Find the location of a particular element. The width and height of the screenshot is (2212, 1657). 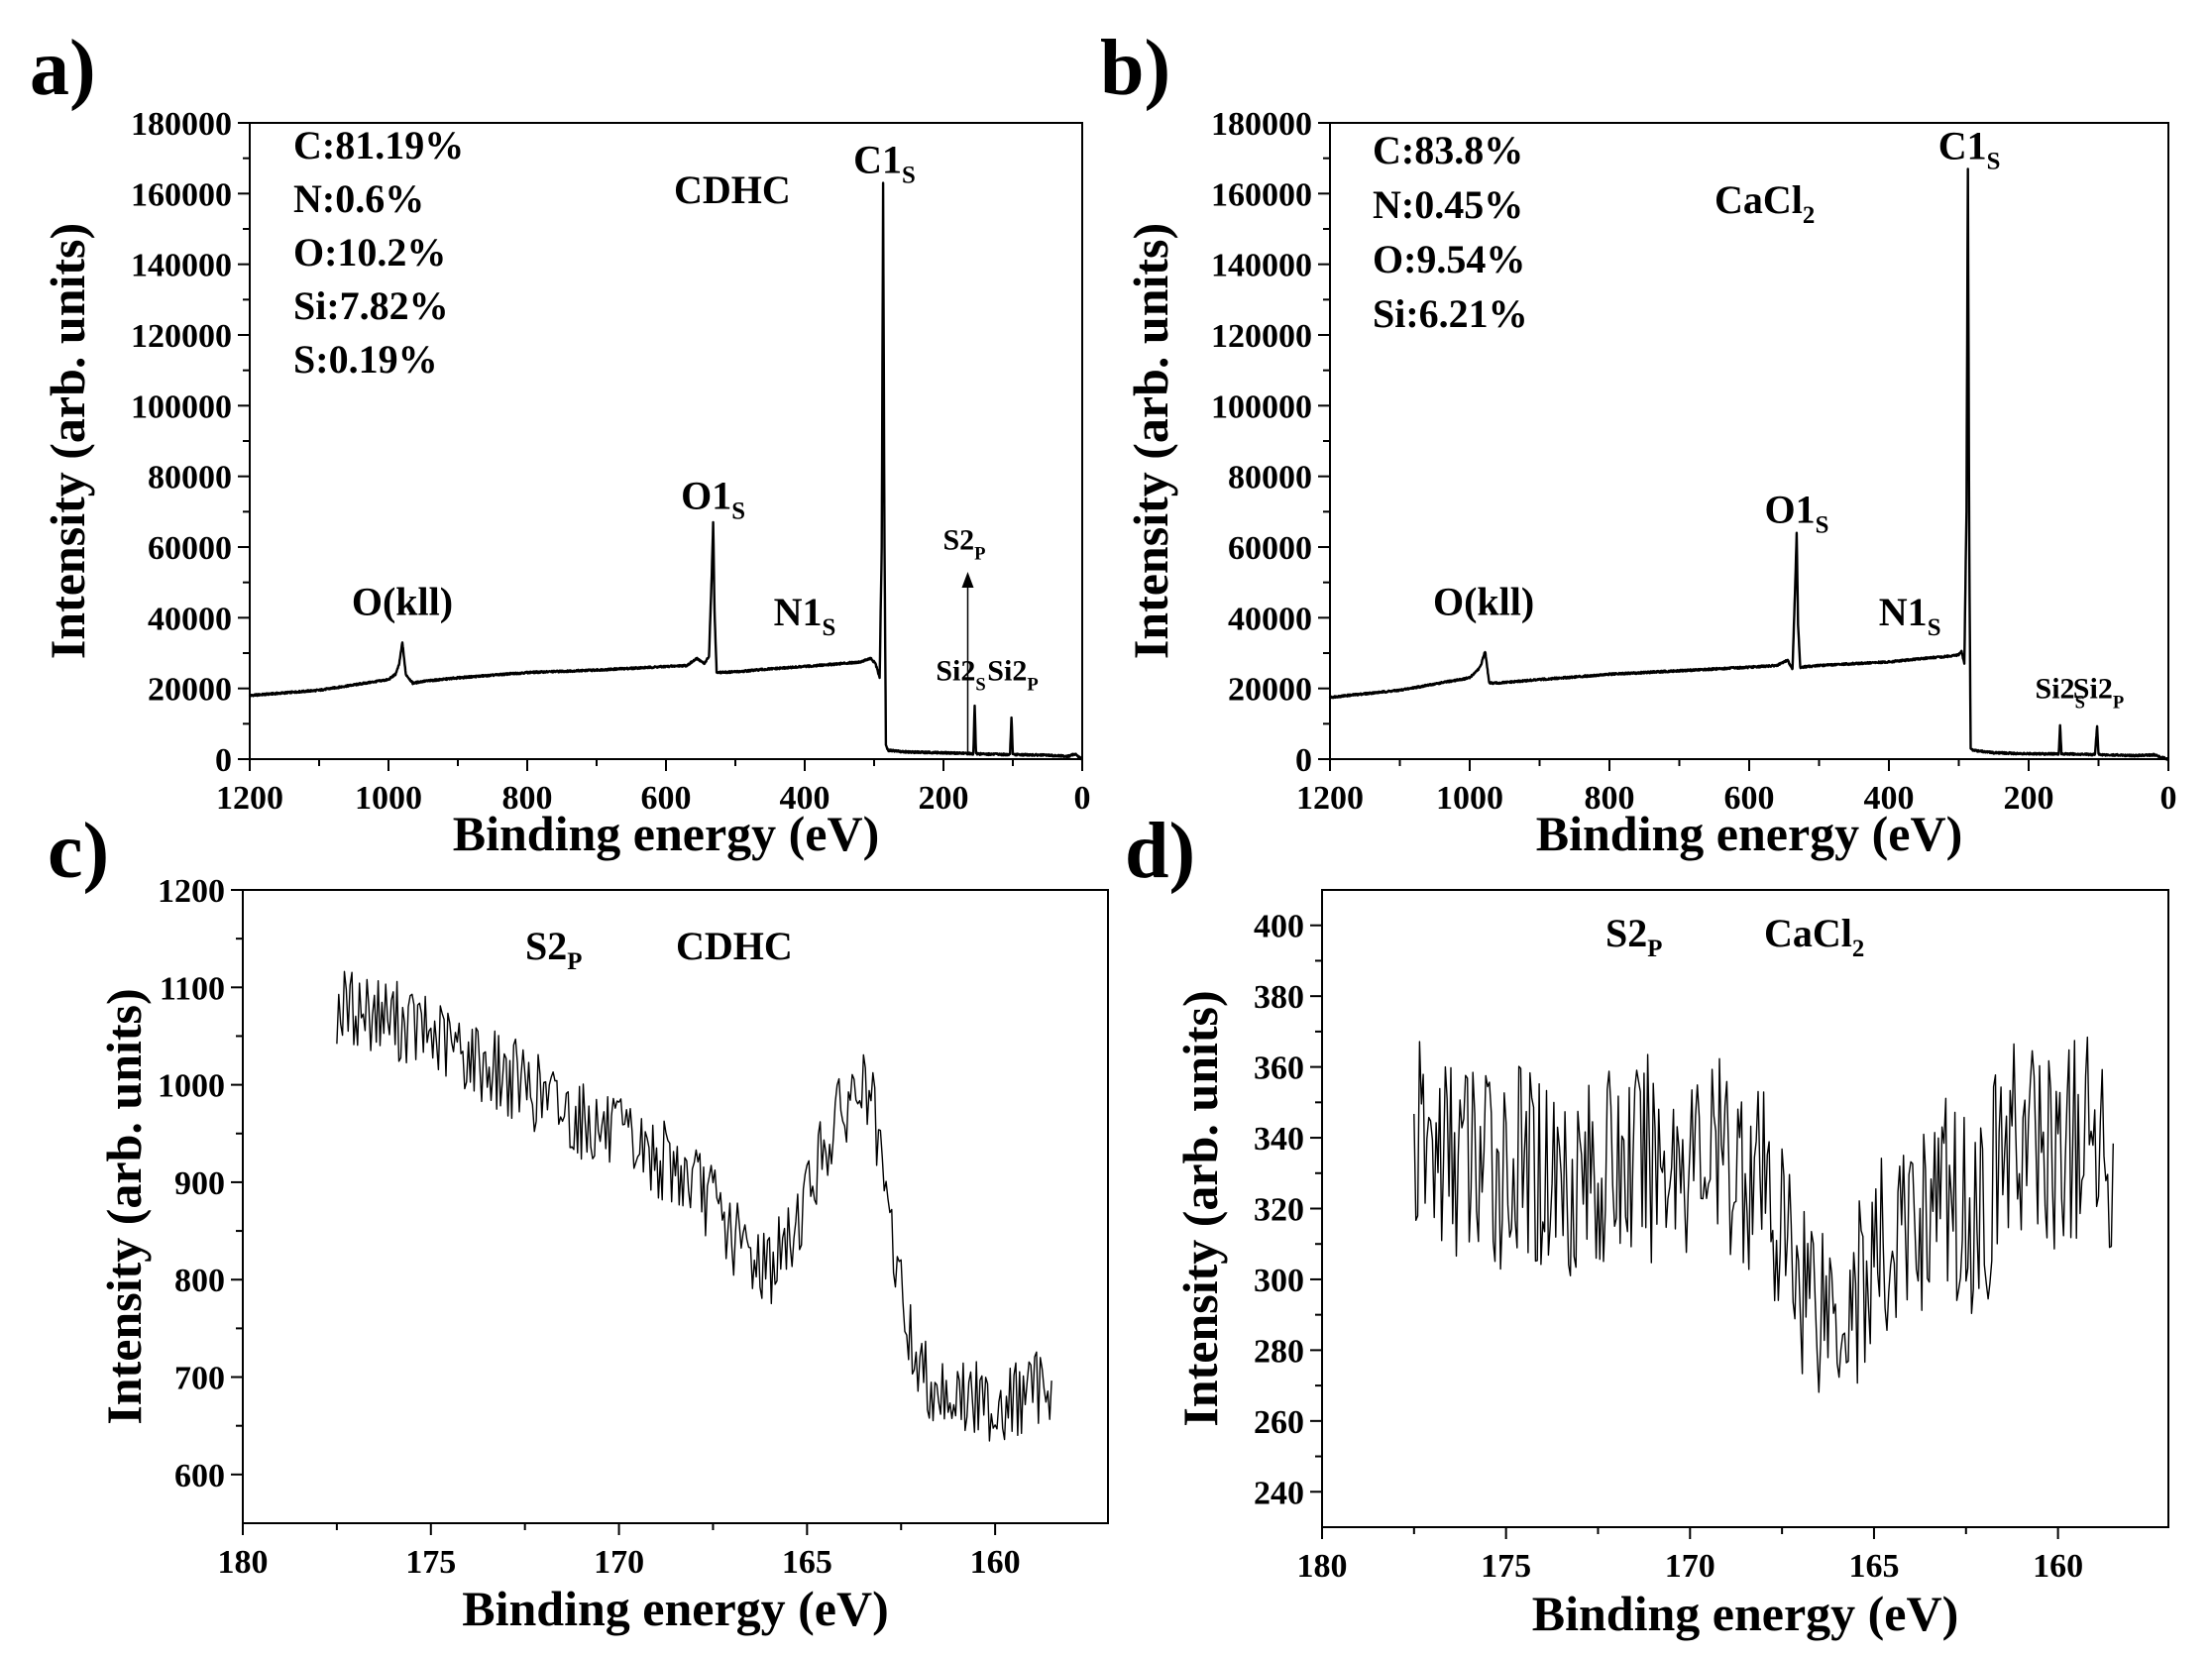

y-tick-label: 340 is located at coordinates (1279, 1139).